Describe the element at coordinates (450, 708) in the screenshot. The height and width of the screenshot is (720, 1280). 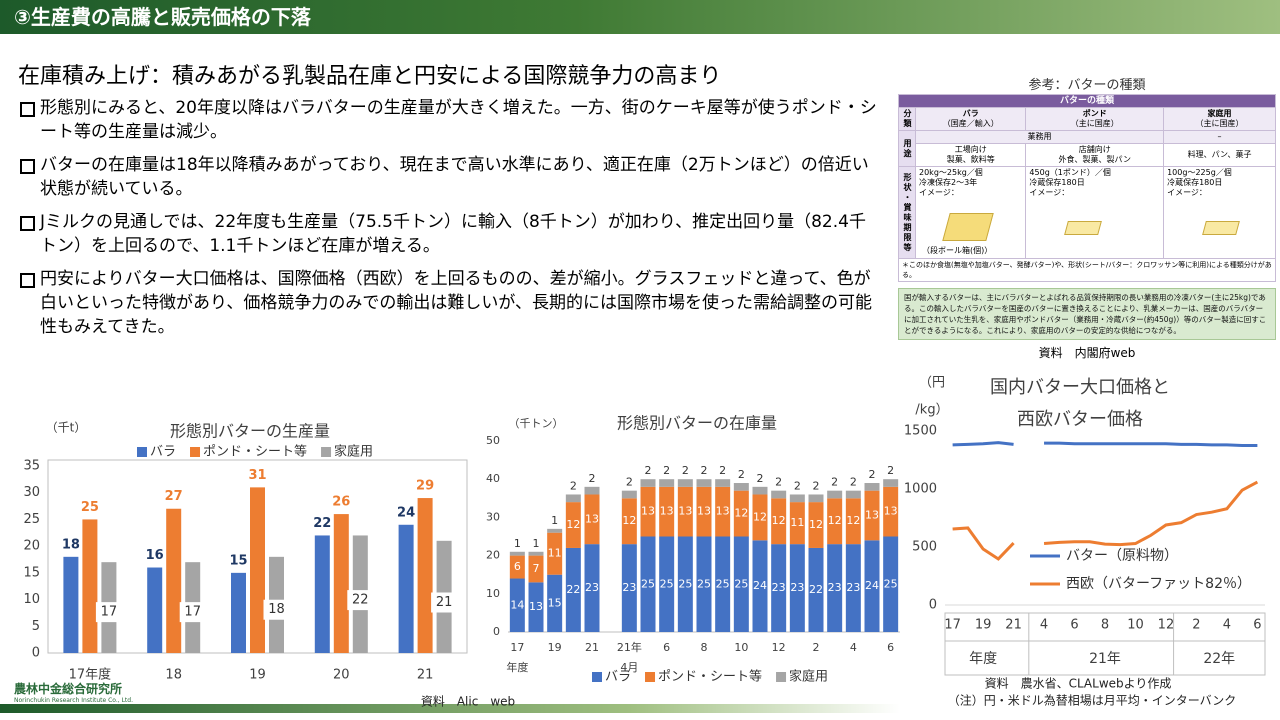
I see `footer-bar` at that location.